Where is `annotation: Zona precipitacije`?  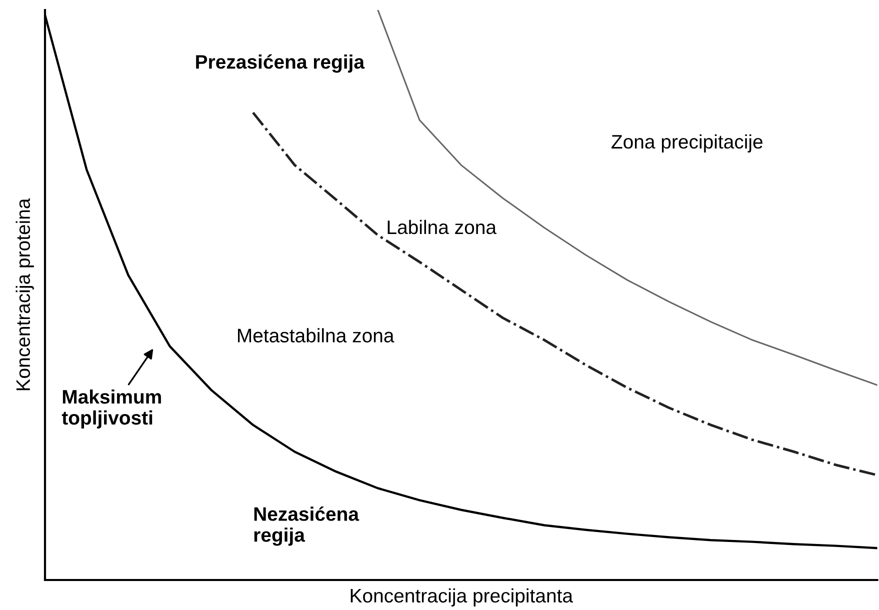 annotation: Zona precipitacije is located at coordinates (687, 143).